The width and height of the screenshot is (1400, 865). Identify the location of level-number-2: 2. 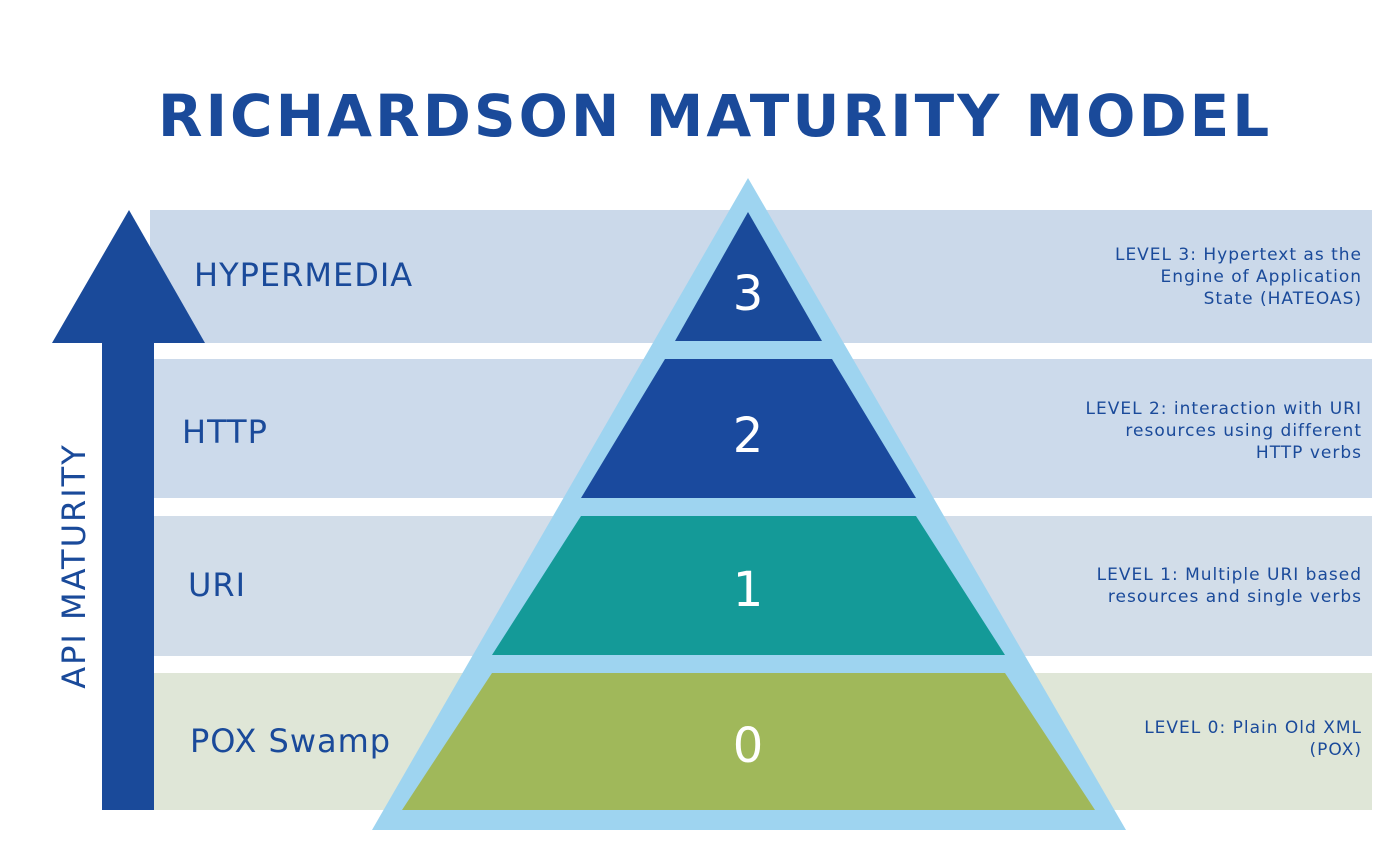
(748, 436).